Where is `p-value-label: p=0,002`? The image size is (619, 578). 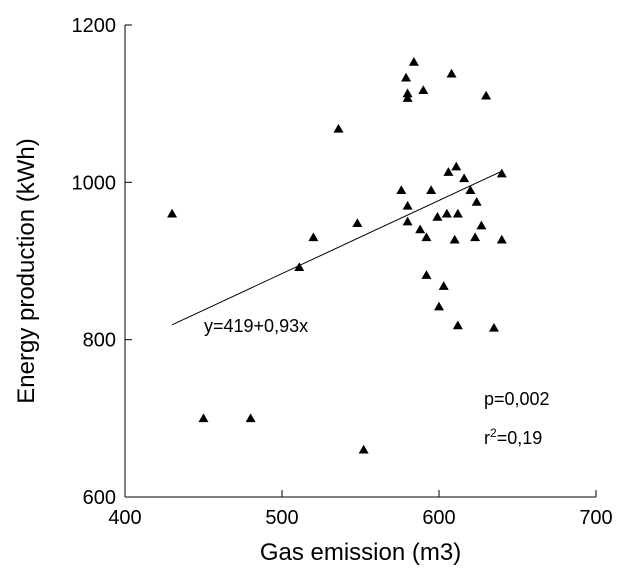 p-value-label: p=0,002 is located at coordinates (517, 399).